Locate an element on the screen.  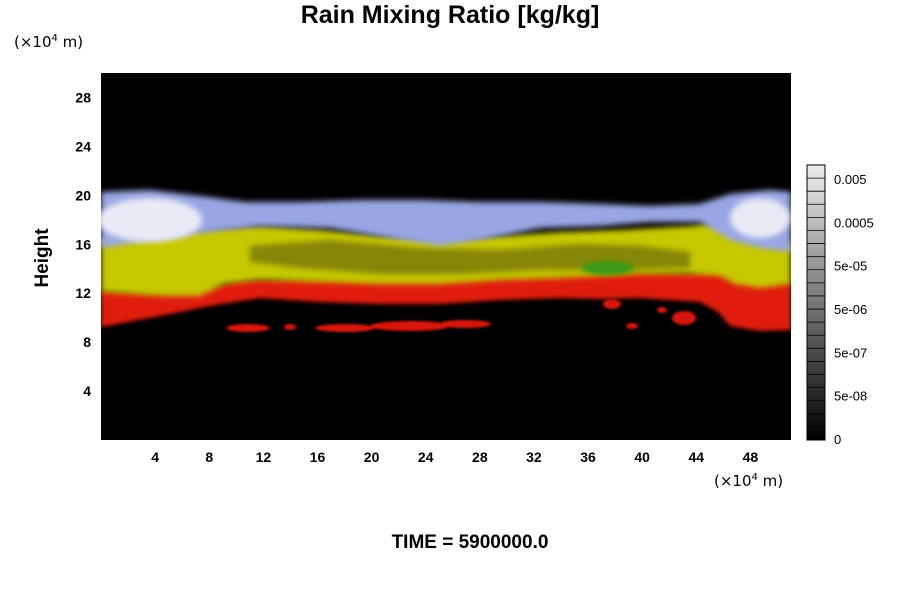
colorbar-labels: 0.005 0.0005 5e-05 5e-06 5e-07 5e-08 0 is located at coordinates (854, 309).